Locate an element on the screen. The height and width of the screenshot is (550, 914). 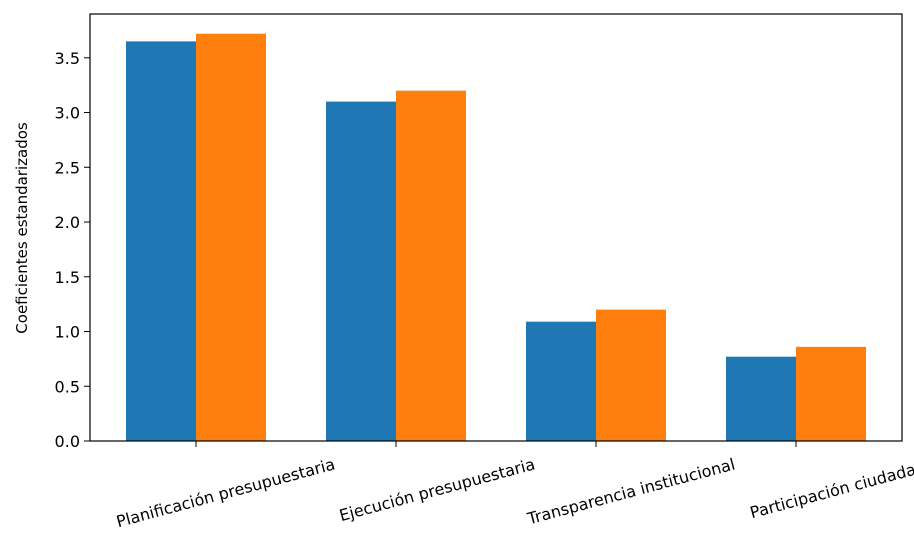
y-axis-title: Coeficientes estandarizados is located at coordinates (22, 228).